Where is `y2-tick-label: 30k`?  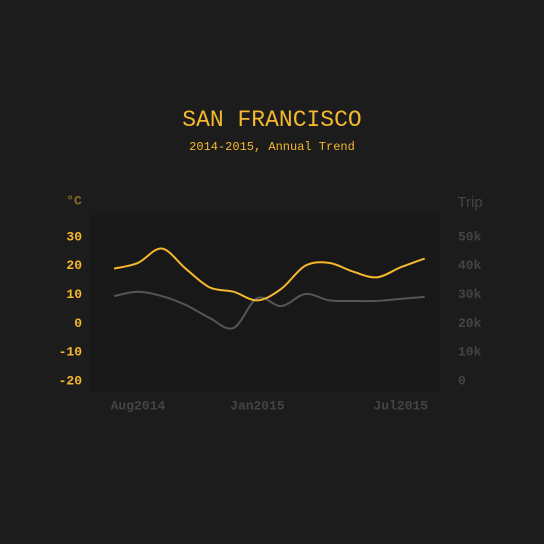
y2-tick-label: 30k is located at coordinates (470, 294).